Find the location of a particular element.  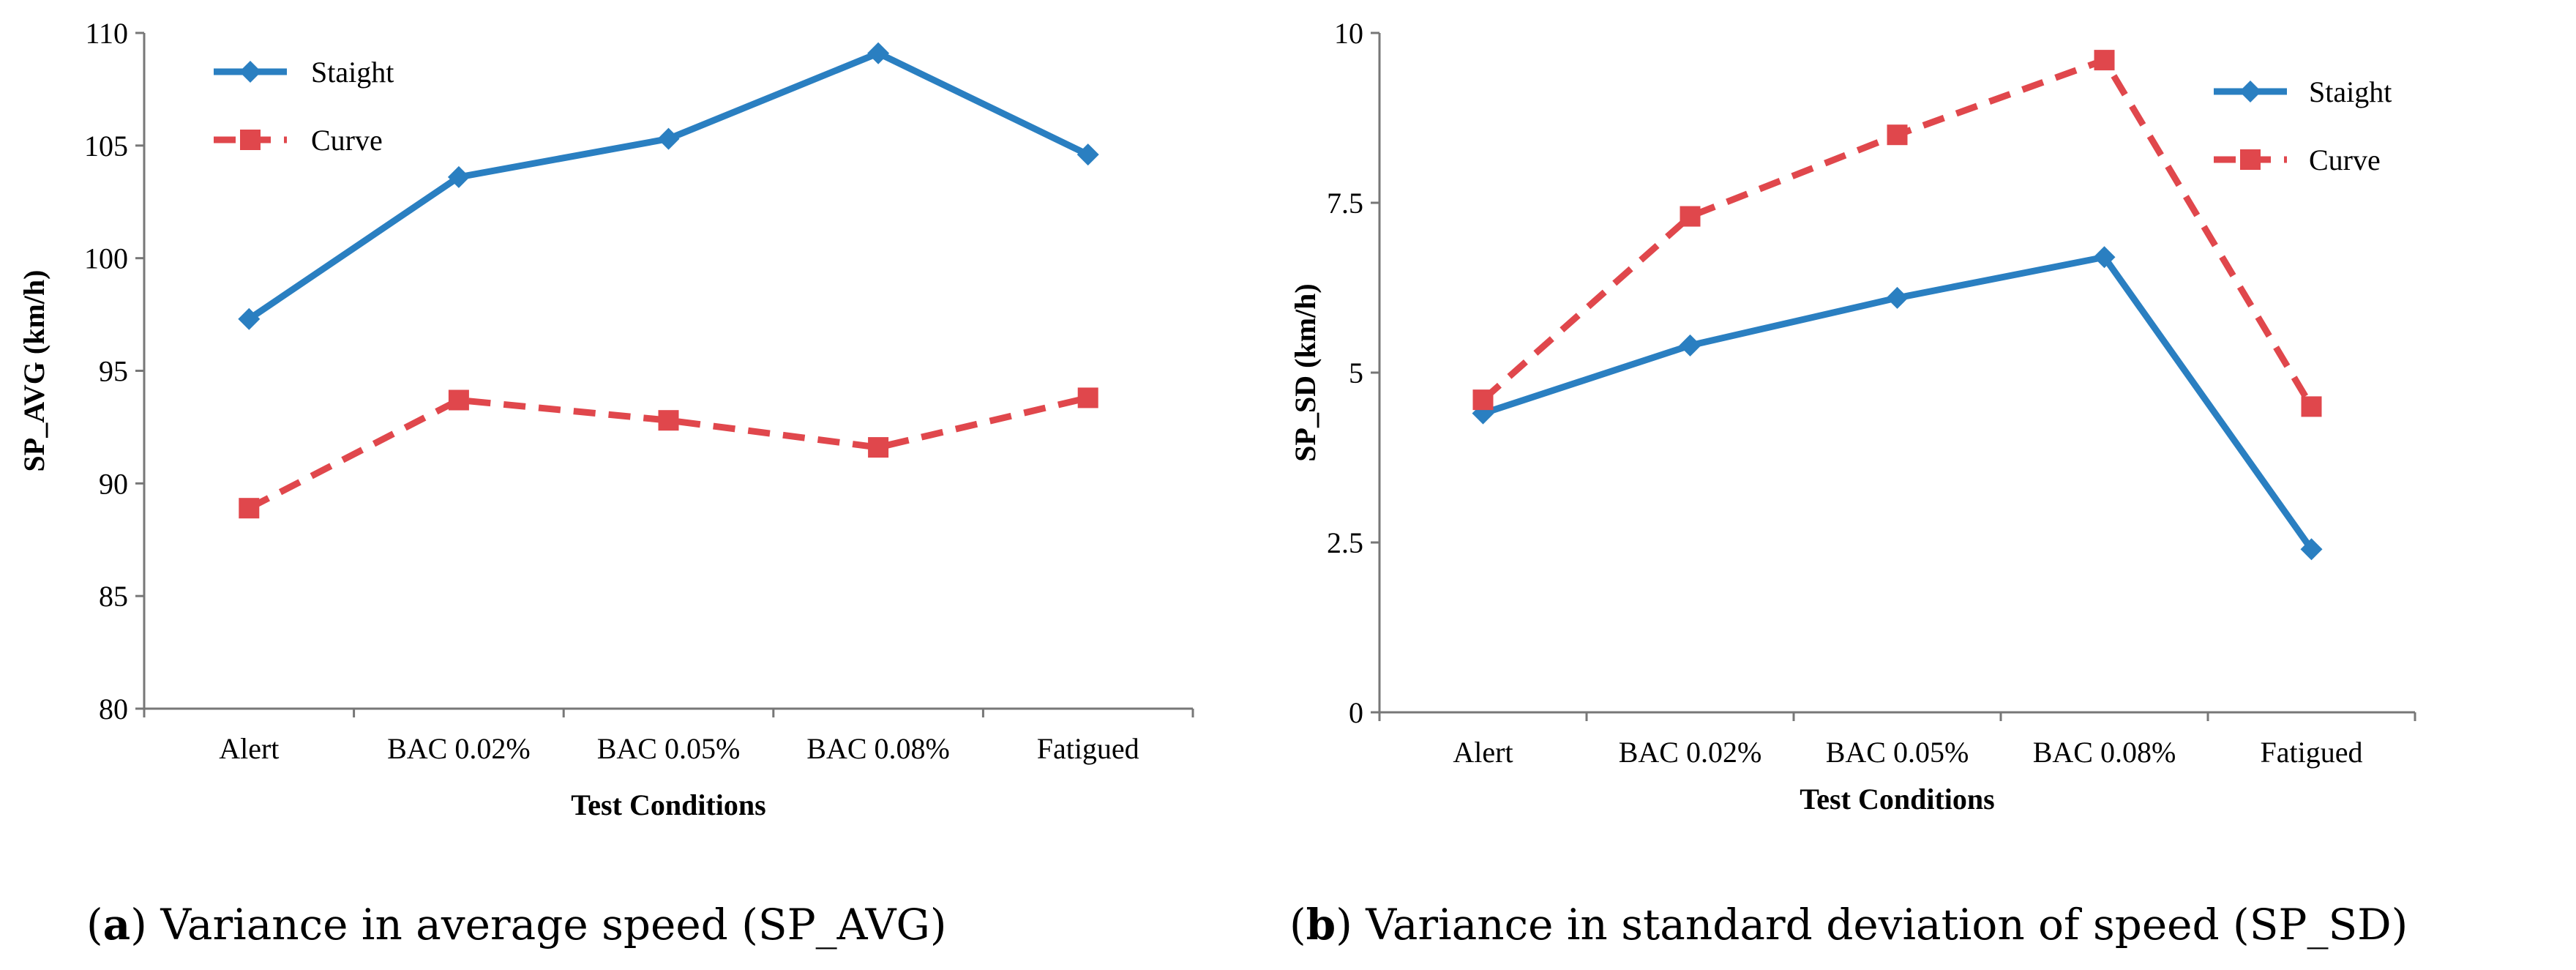

chart-b-y-tick-label: 2.5 is located at coordinates (1345, 542).